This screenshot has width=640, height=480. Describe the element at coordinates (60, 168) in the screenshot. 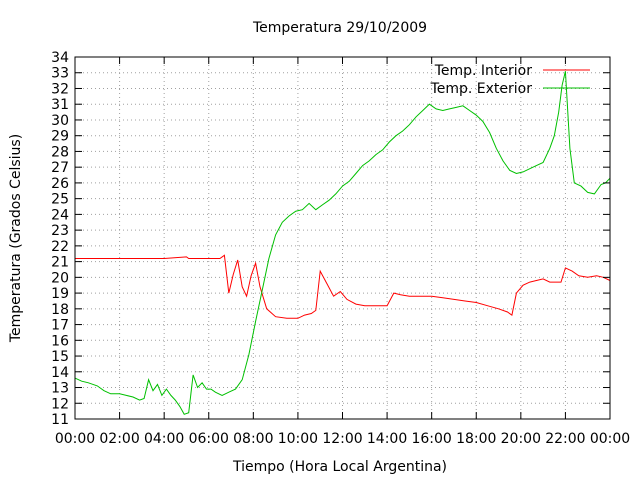

I see `y-tick-label: 27` at that location.